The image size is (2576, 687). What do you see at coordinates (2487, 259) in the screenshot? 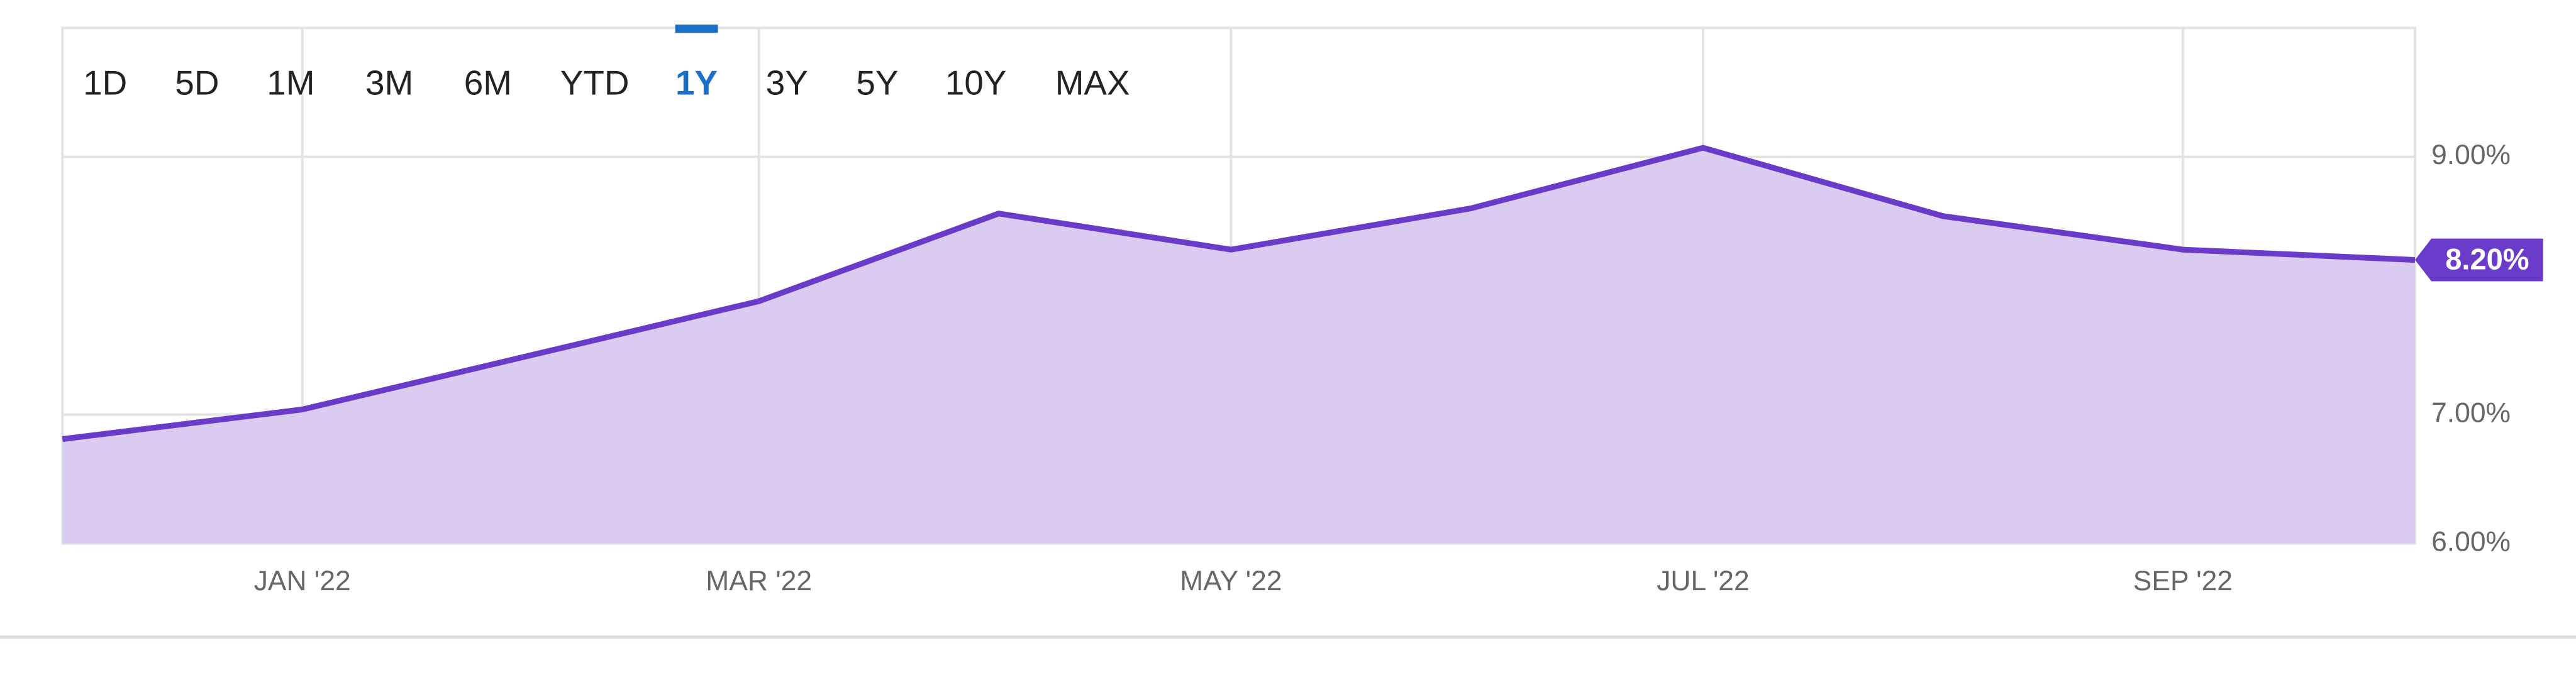
I see `value-label: 8.20%` at bounding box center [2487, 259].